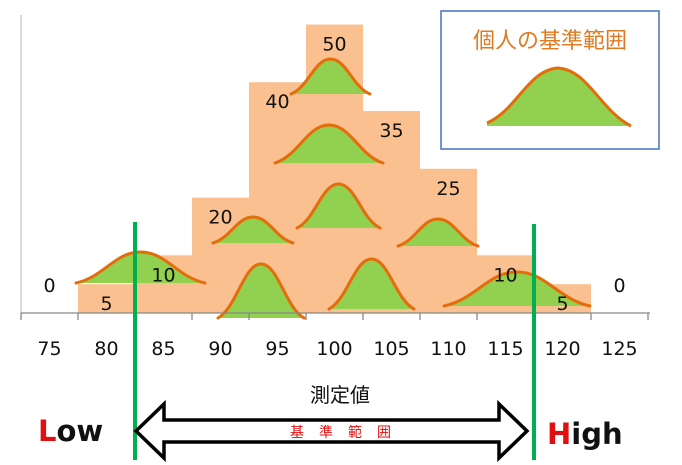 Image resolution: width=682 pixels, height=465 pixels. Describe the element at coordinates (448, 349) in the screenshot. I see `x-tick-label: 110` at that location.